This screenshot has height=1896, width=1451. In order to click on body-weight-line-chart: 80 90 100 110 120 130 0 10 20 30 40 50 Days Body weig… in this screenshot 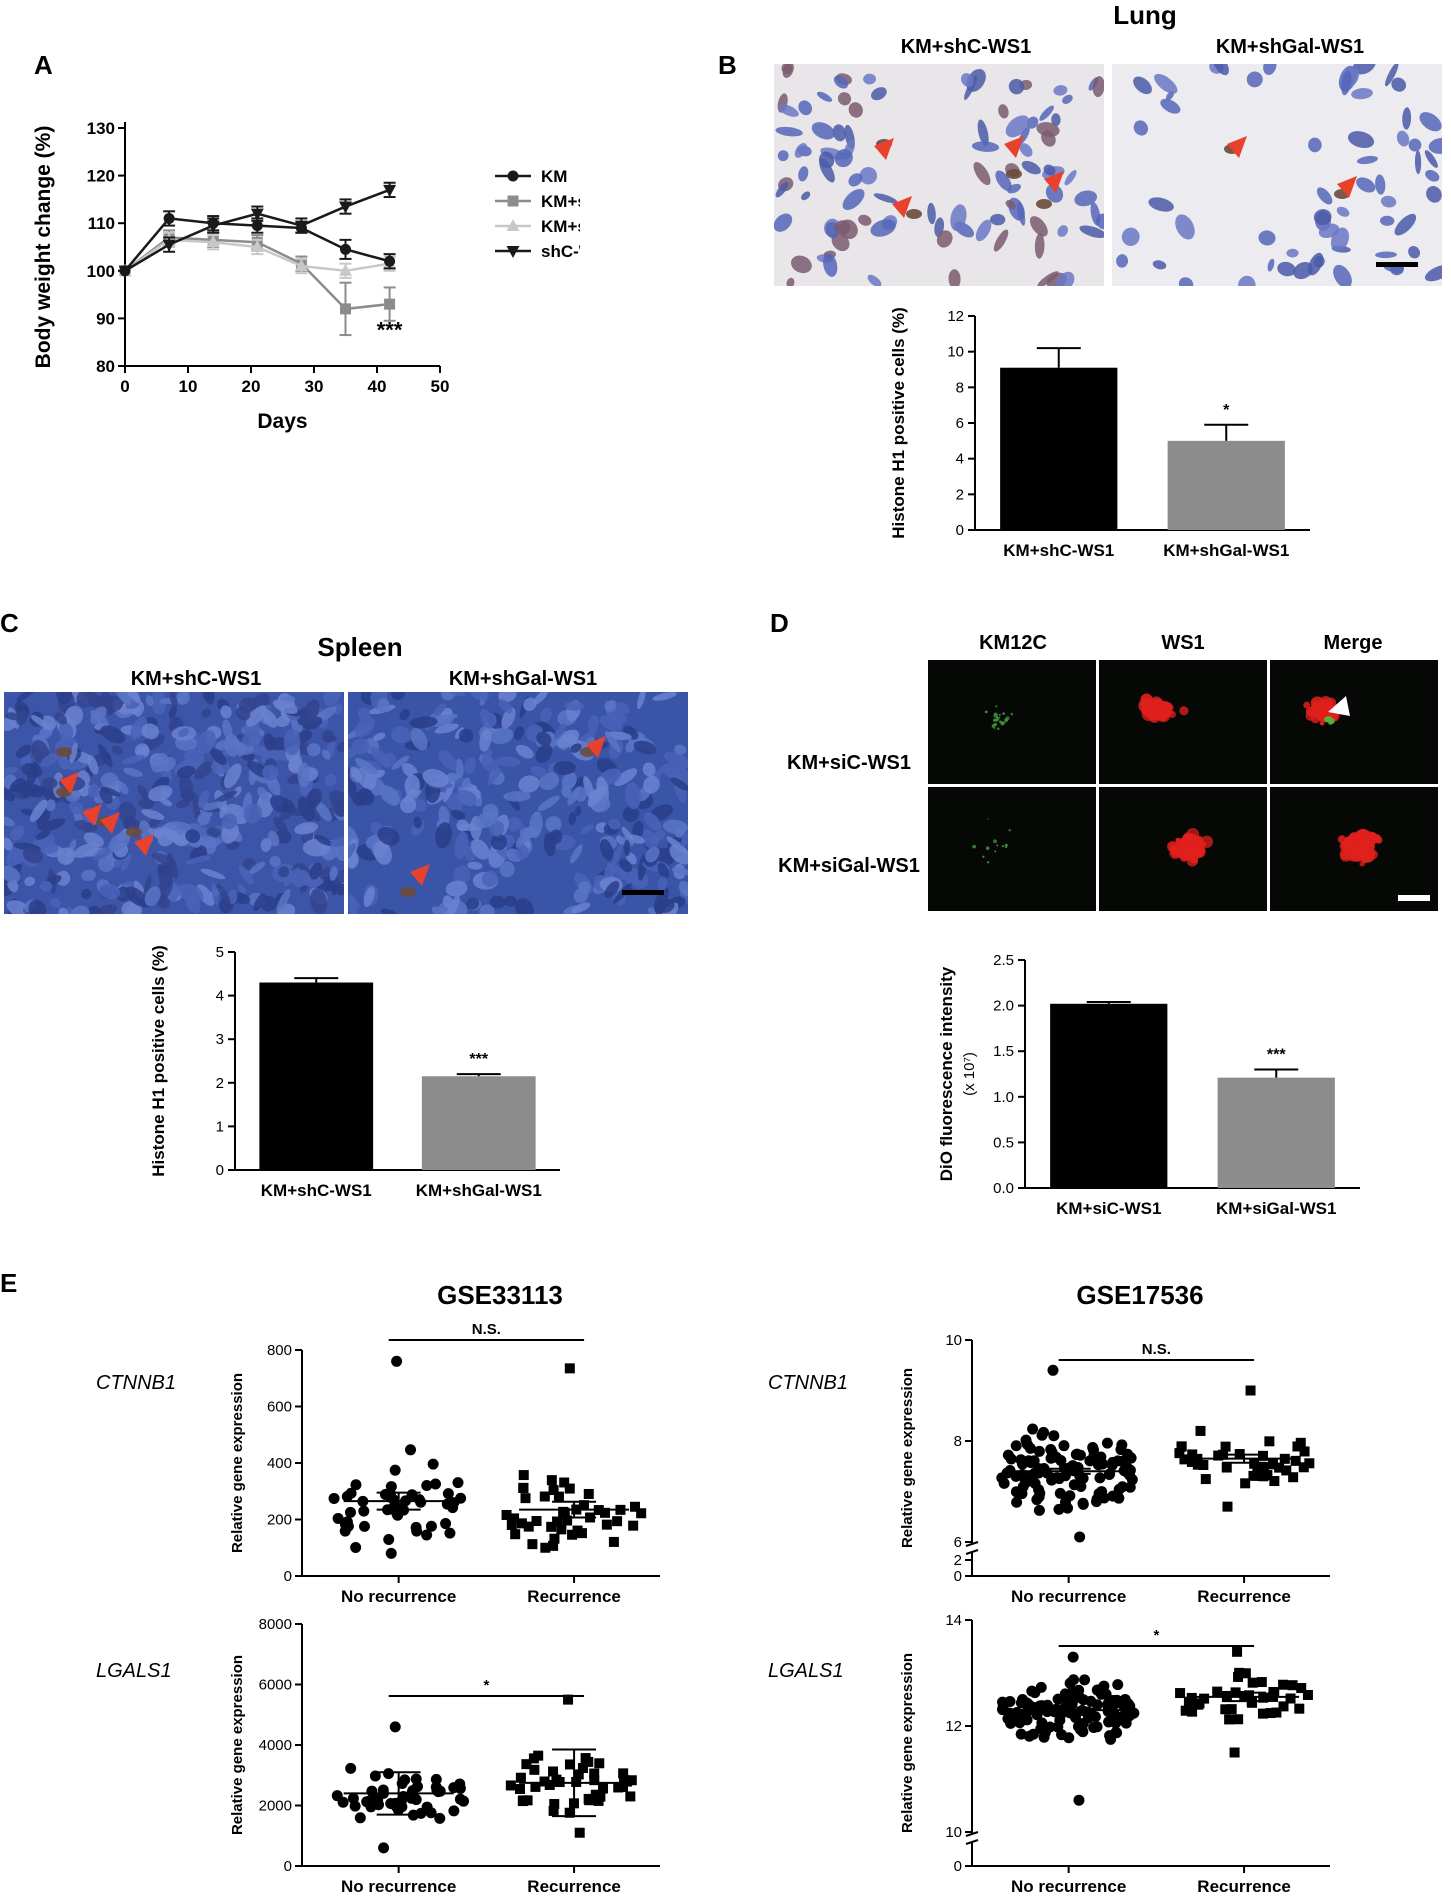, I will do `click(306, 276)`.